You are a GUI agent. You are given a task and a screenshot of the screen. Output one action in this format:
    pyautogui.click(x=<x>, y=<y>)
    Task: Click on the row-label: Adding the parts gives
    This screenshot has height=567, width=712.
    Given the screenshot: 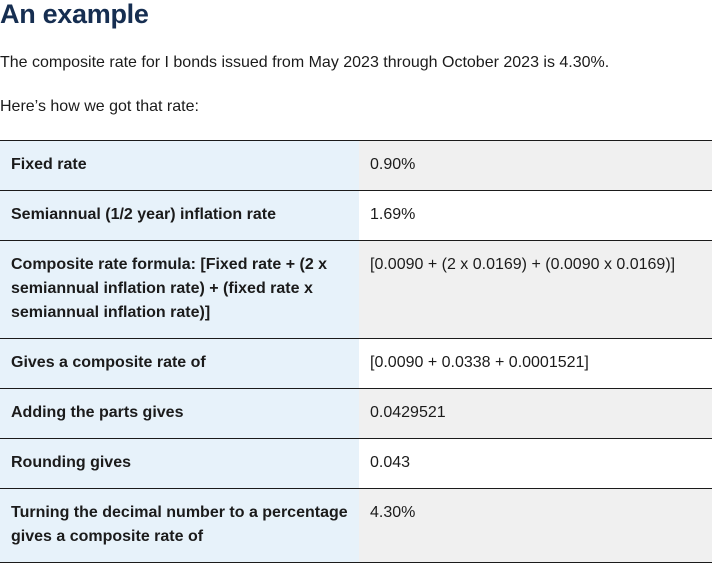 What is the action you would take?
    pyautogui.click(x=179, y=413)
    